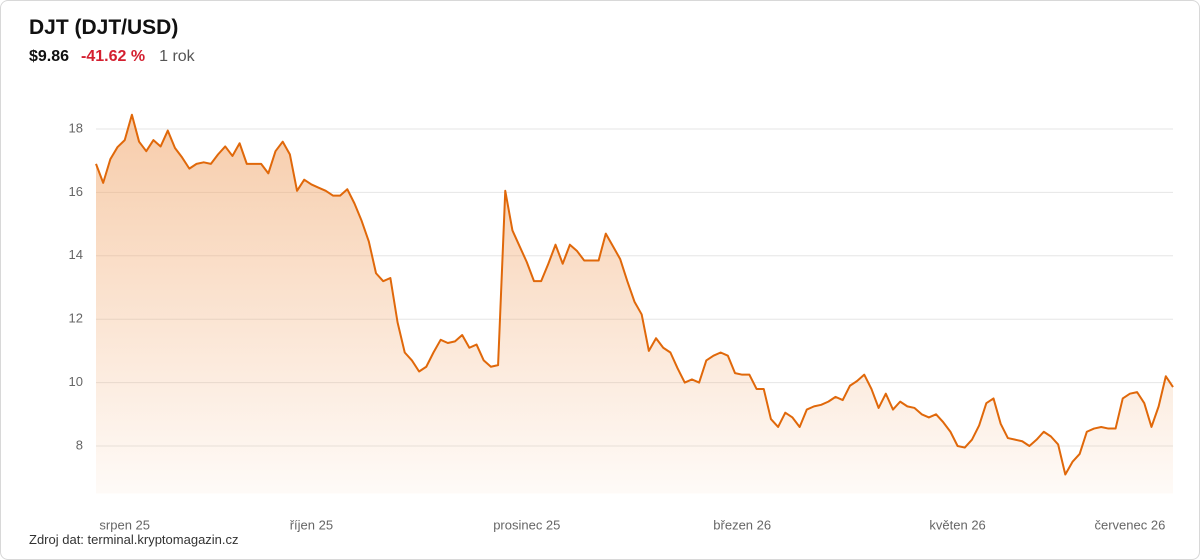  What do you see at coordinates (76, 318) in the screenshot?
I see `y-tick-label: 12` at bounding box center [76, 318].